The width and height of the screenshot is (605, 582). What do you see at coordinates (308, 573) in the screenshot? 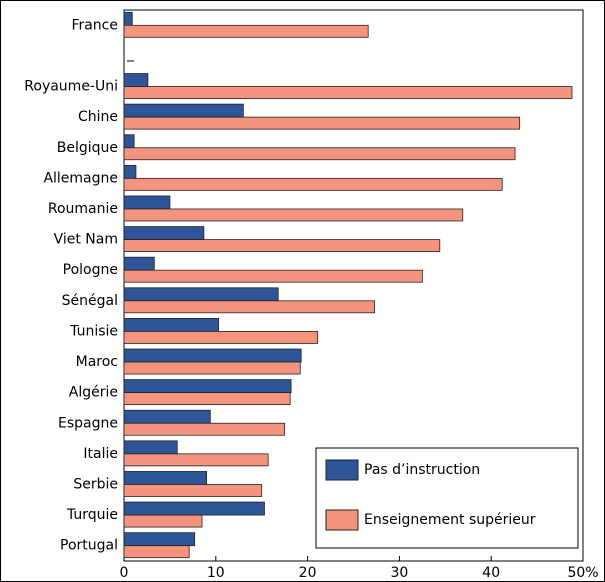
I see `x-tick-label: 20` at bounding box center [308, 573].